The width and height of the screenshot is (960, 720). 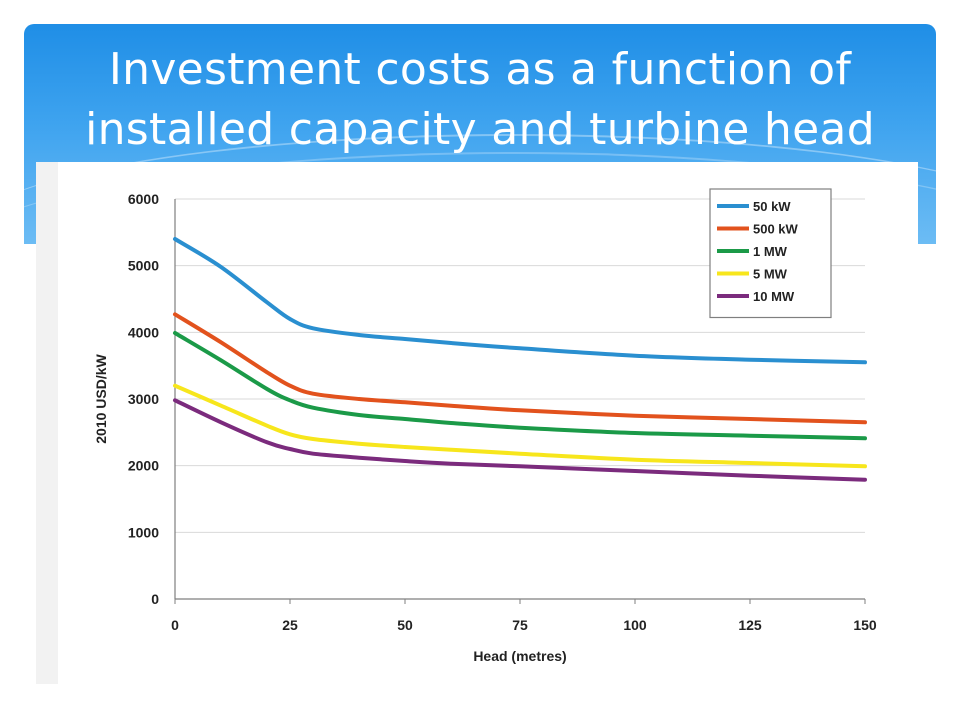 What do you see at coordinates (520, 625) in the screenshot?
I see `x-tick-label: 75` at bounding box center [520, 625].